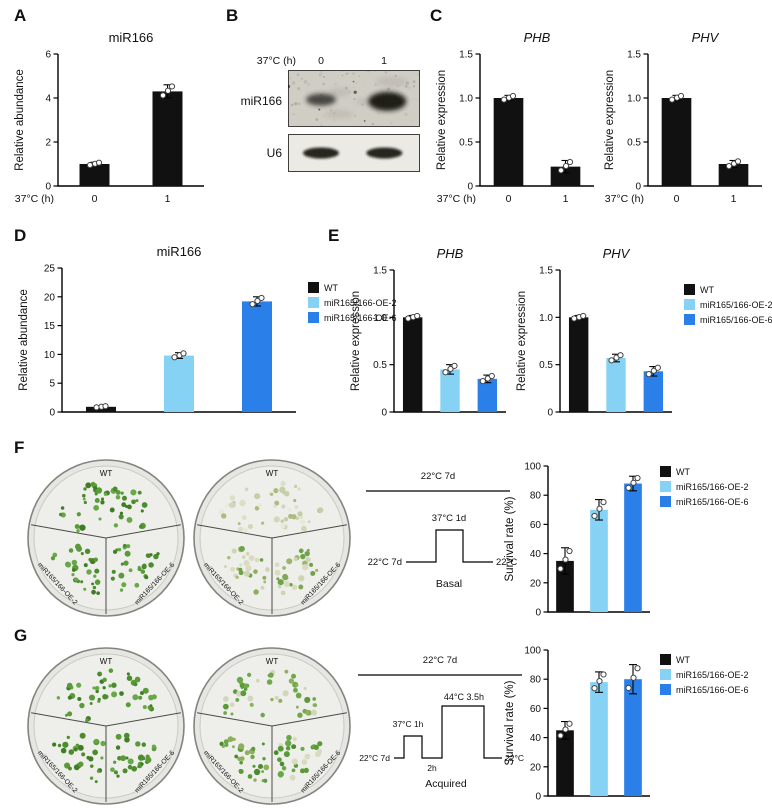 The width and height of the screenshot is (772, 811). Describe the element at coordinates (274, 153) in the screenshot. I see `blot-row-u6-label: U6` at that location.